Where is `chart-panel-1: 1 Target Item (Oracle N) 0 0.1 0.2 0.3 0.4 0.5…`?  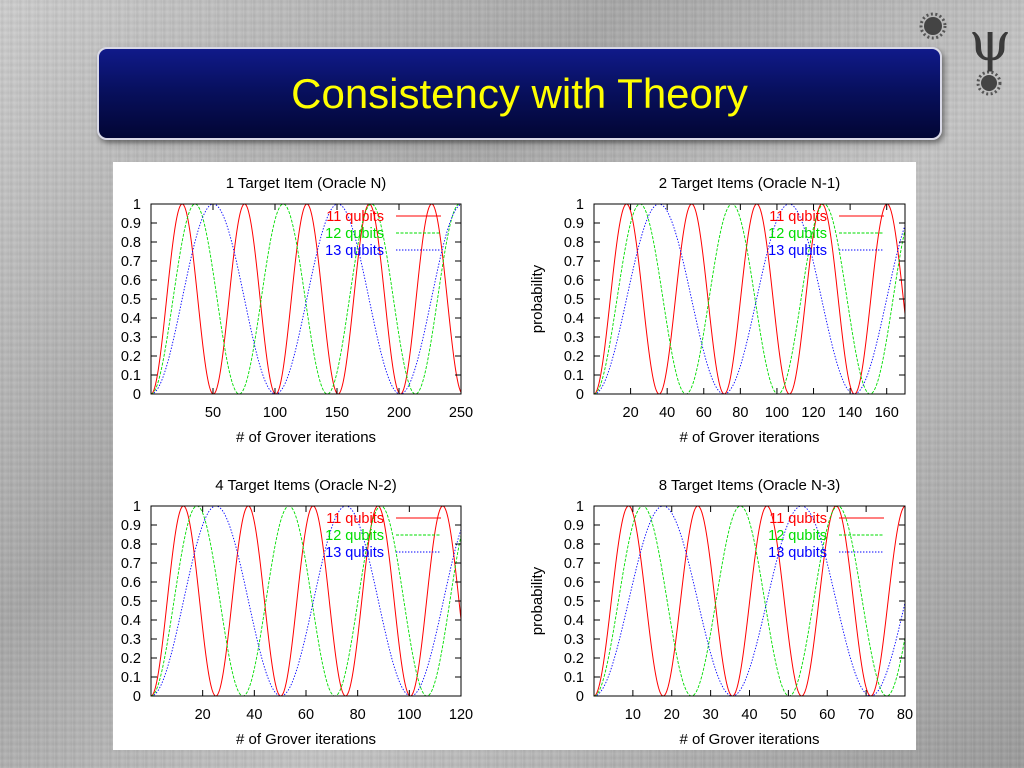 chart-panel-1: 1 Target Item (Oracle N) 0 0.1 0.2 0.3 0.4 0.5… is located at coordinates (297, 310).